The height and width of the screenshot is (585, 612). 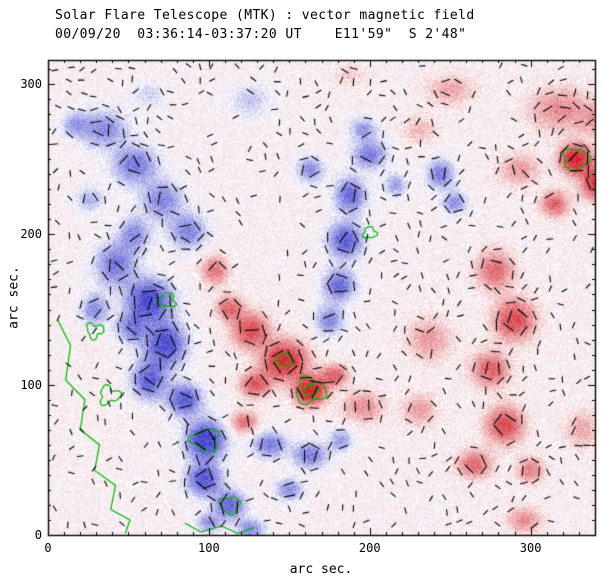 What do you see at coordinates (321, 569) in the screenshot?
I see `x-axis-label: arc sec.` at bounding box center [321, 569].